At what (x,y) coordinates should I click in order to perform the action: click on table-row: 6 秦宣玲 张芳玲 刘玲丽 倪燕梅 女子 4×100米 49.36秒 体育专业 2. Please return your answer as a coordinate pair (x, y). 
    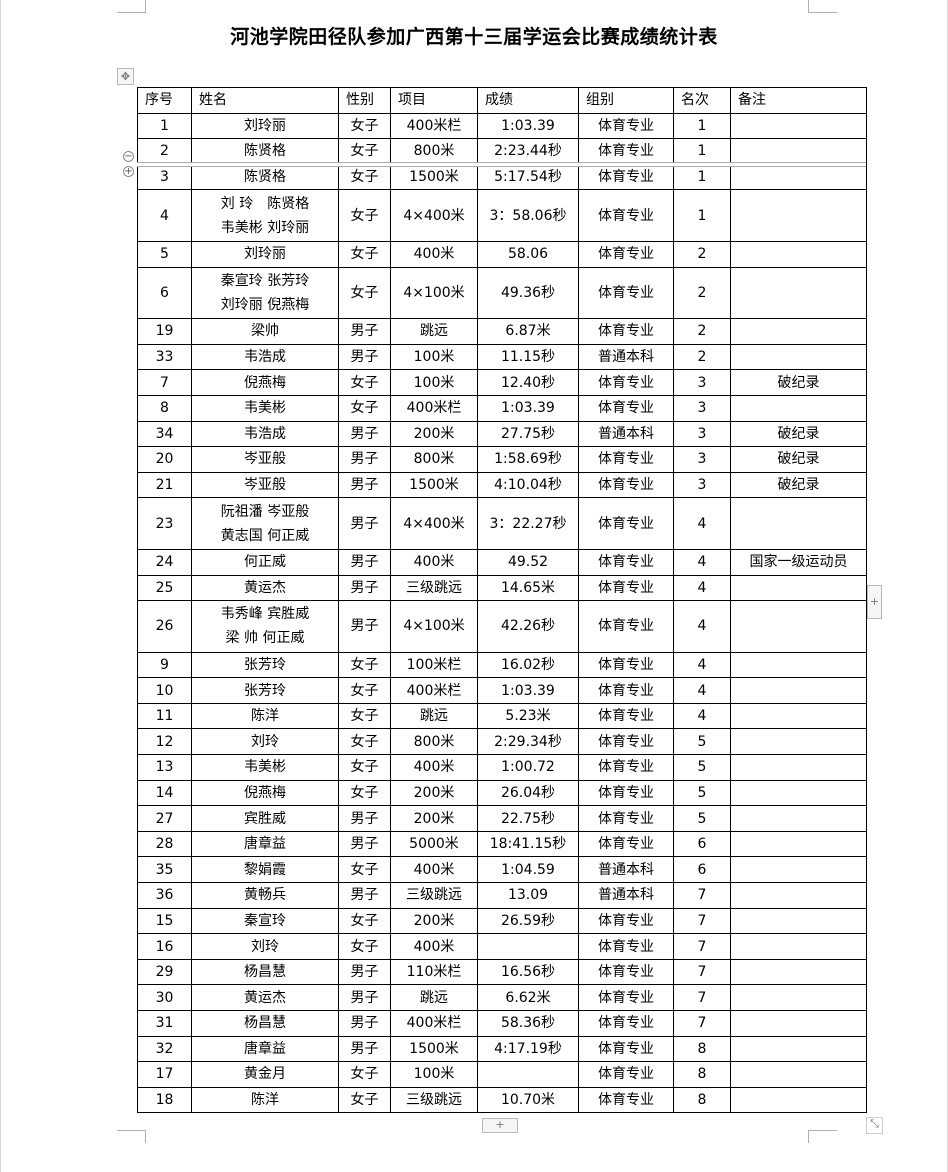
    Looking at the image, I should click on (502, 293).